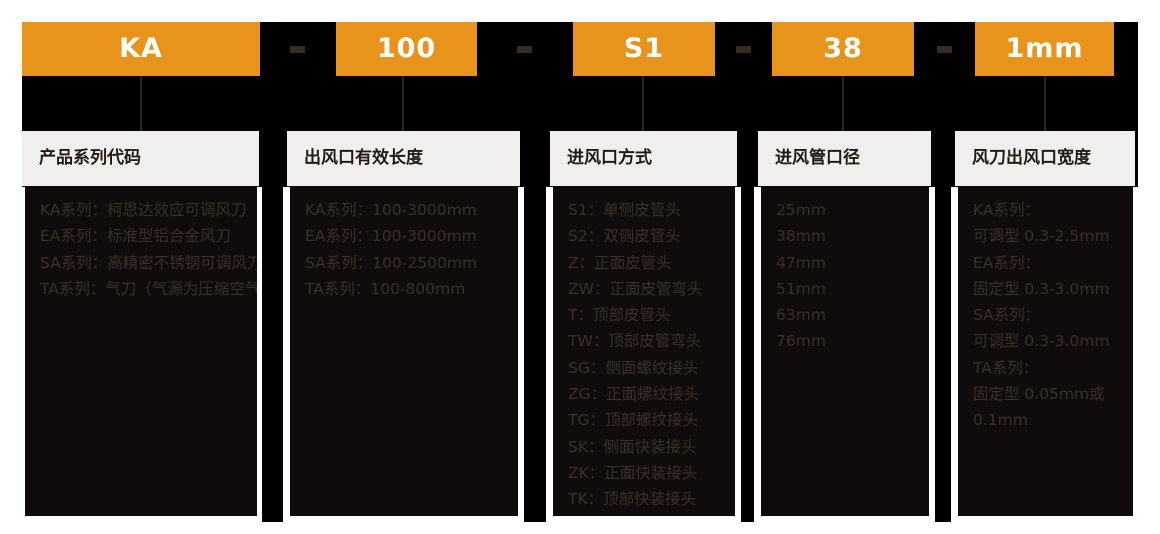 Image resolution: width=1160 pixels, height=534 pixels. Describe the element at coordinates (406, 49) in the screenshot. I see `code-segment-length: 100` at that location.